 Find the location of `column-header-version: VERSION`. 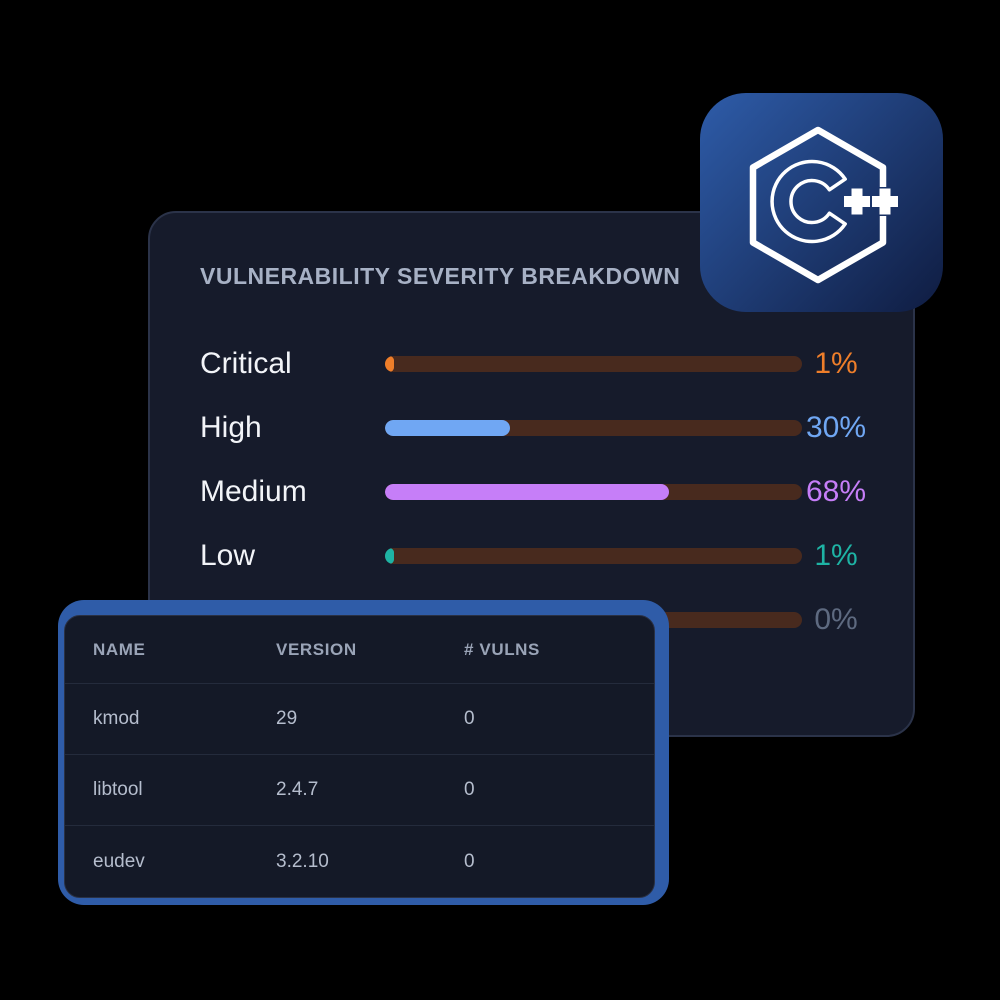

column-header-version: VERSION is located at coordinates (316, 649).